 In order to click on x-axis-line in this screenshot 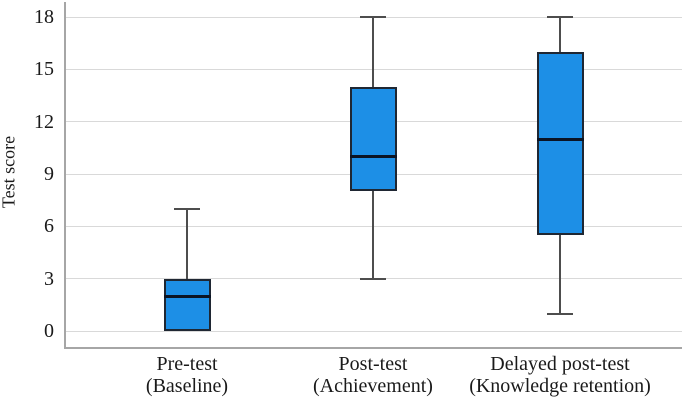, I will do `click(373, 348)`.